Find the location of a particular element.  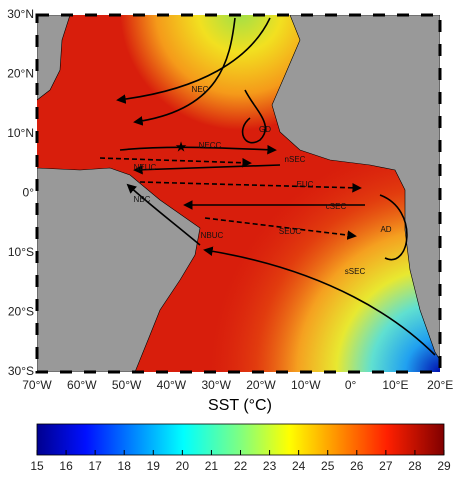

colorbar-tick-label: 23 is located at coordinates (270, 466).